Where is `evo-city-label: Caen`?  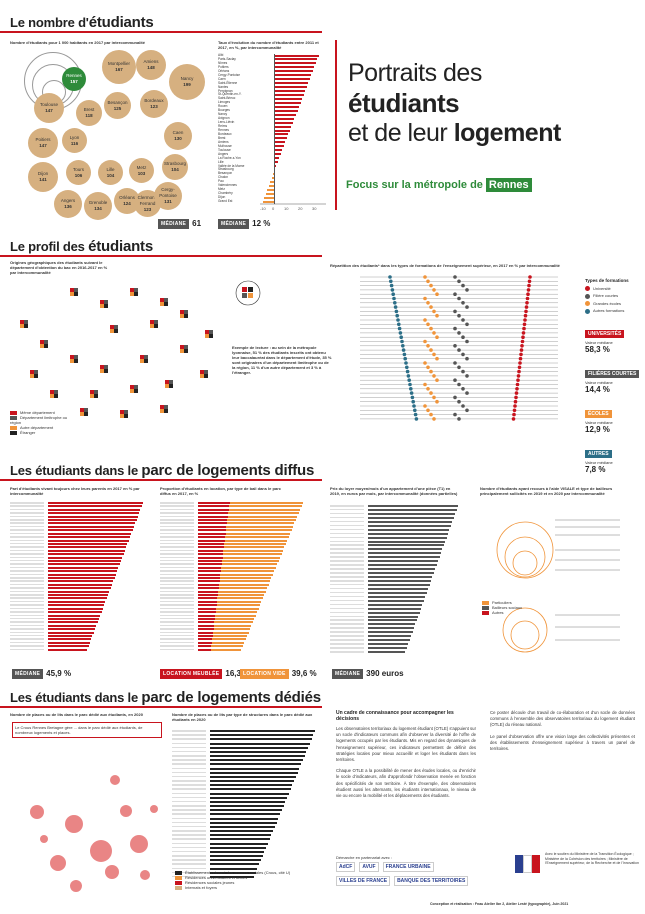 evo-city-label: Caen is located at coordinates (222, 78).